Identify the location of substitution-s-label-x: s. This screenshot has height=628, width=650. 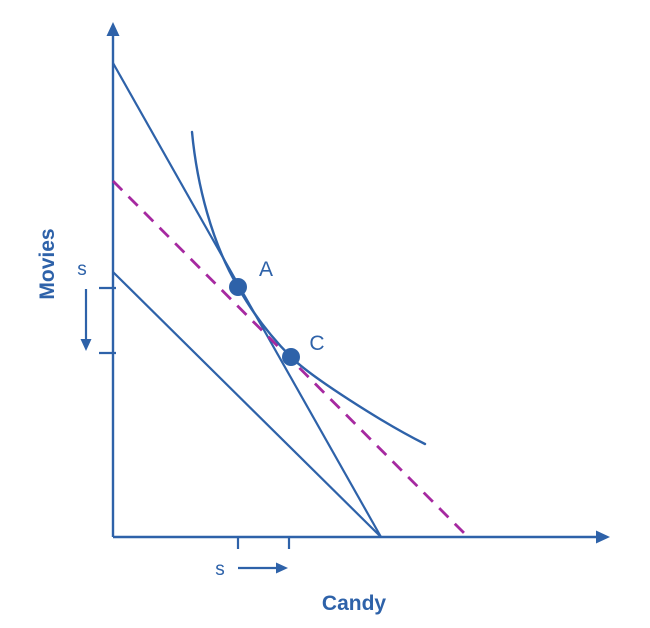
(220, 569).